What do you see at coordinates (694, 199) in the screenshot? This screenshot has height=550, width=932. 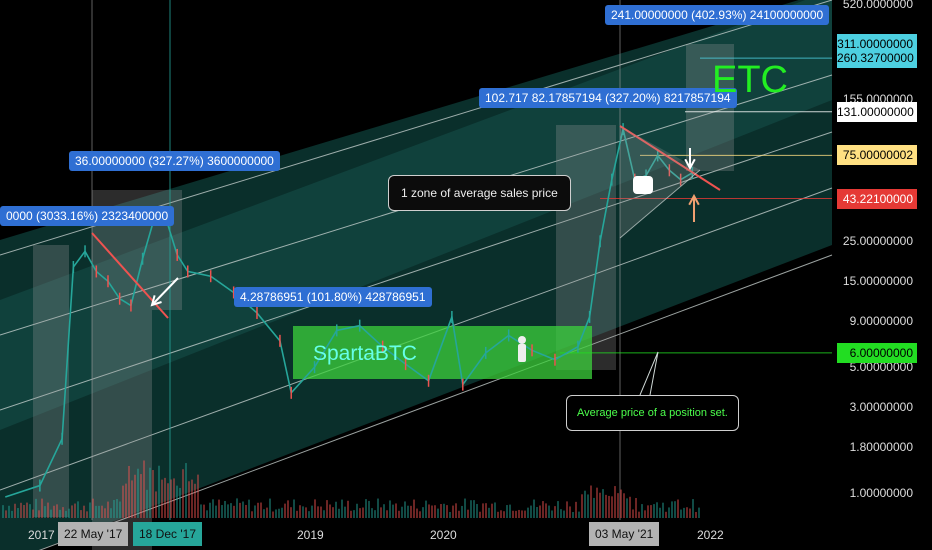 I see `arrow-up-icon-head` at bounding box center [694, 199].